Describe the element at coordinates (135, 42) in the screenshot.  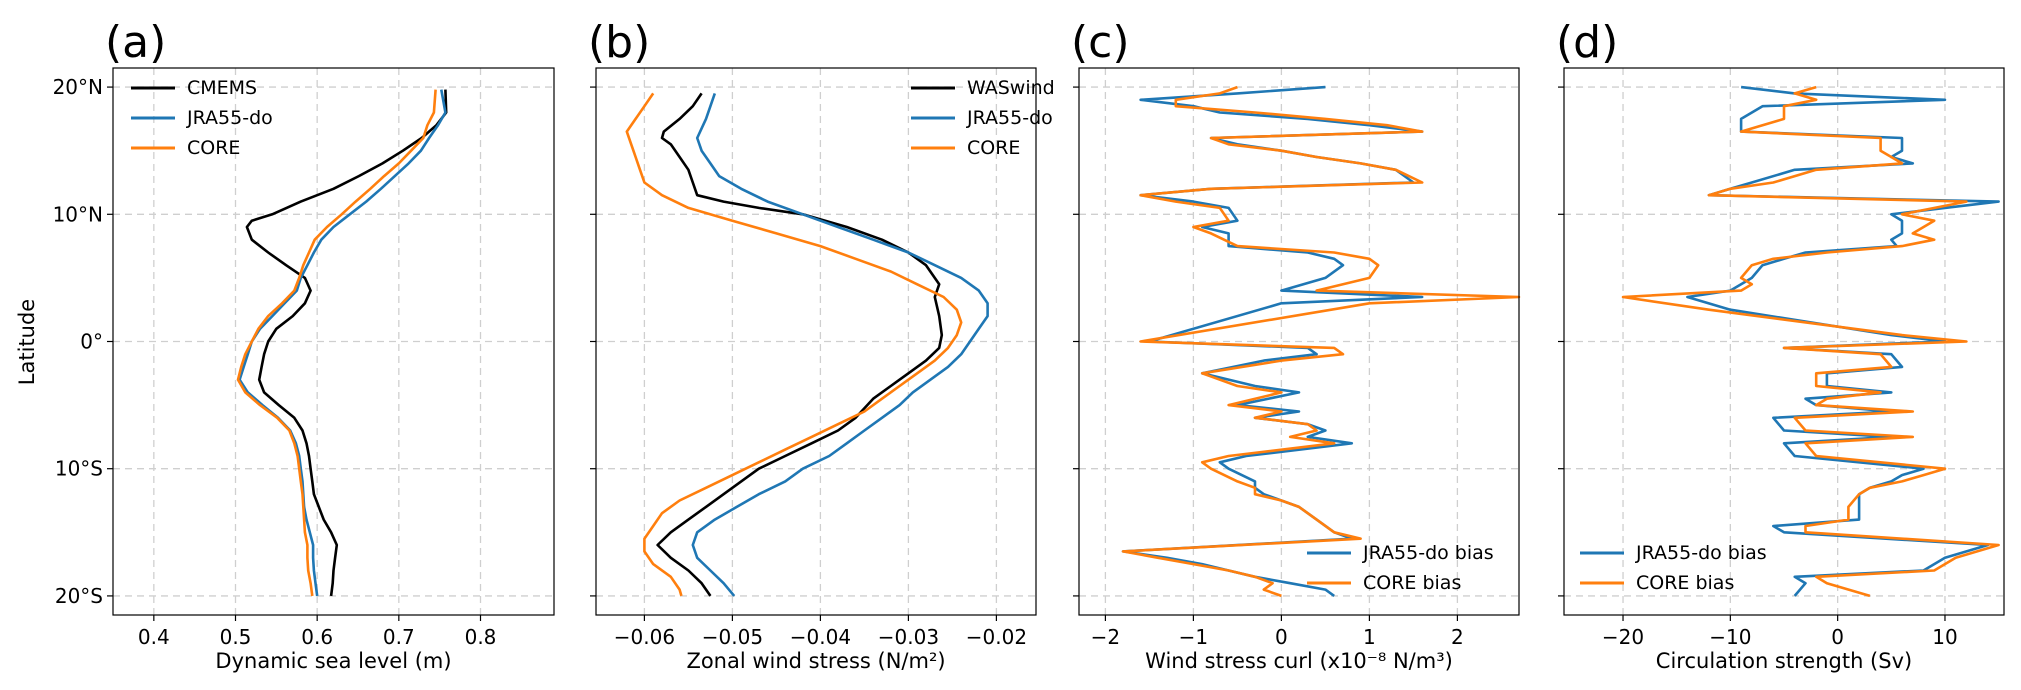
I see `panel-label: (a)` at that location.